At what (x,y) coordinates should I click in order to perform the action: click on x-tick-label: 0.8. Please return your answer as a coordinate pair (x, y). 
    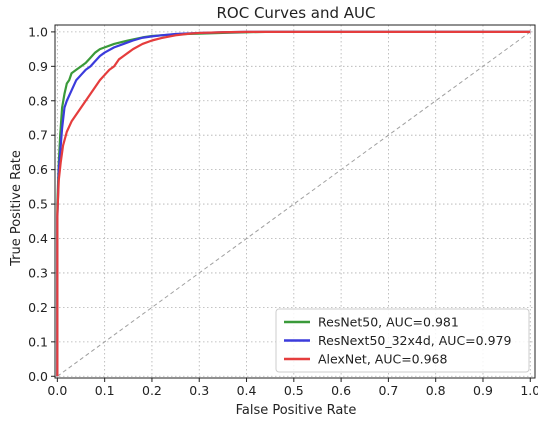
    Looking at the image, I should click on (436, 390).